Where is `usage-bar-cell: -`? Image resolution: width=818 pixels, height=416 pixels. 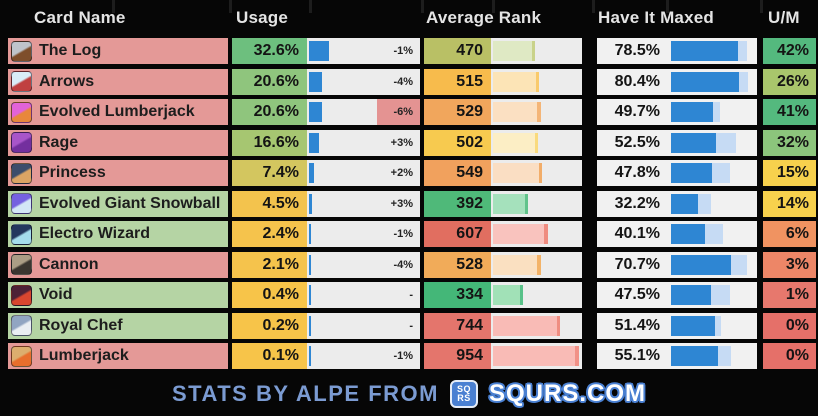
usage-bar-cell: - is located at coordinates (363, 325).